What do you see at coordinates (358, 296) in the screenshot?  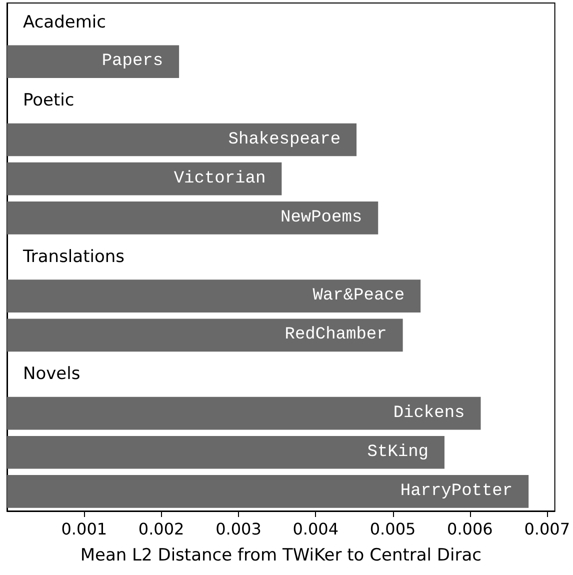 I see `y-tick-label: War&Peace` at bounding box center [358, 296].